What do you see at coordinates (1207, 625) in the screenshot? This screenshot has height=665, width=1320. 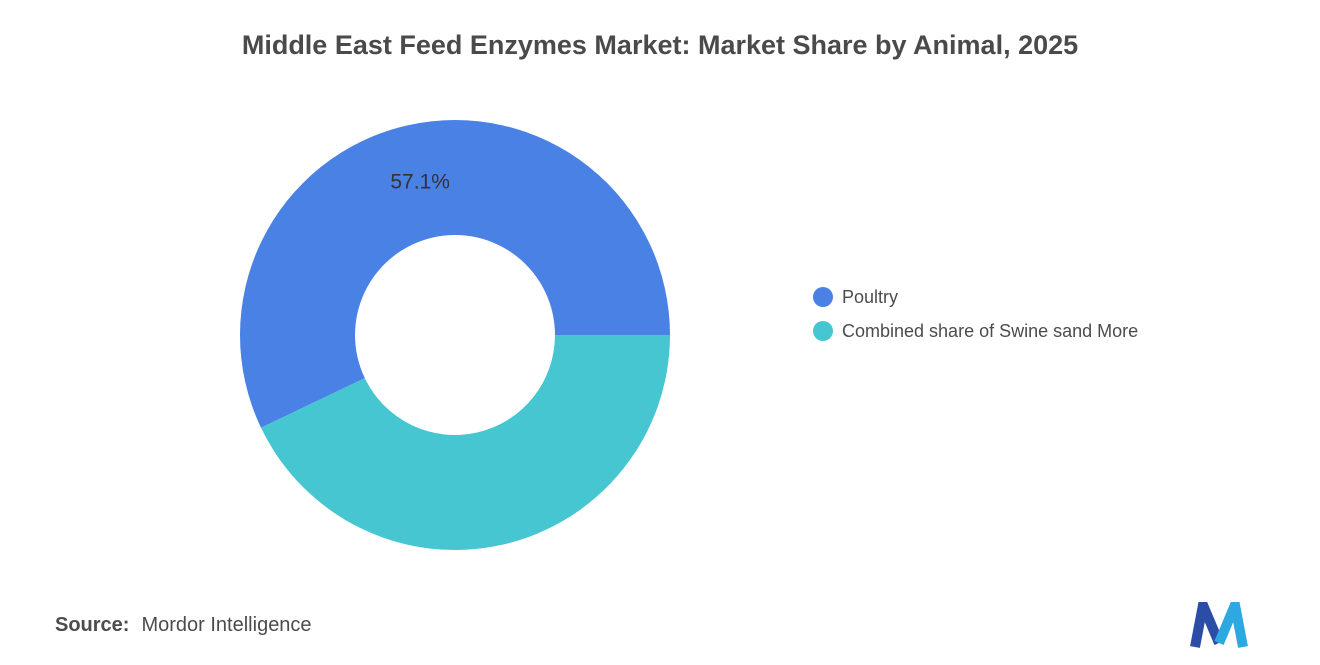 I see `logo-m-left-stroke` at bounding box center [1207, 625].